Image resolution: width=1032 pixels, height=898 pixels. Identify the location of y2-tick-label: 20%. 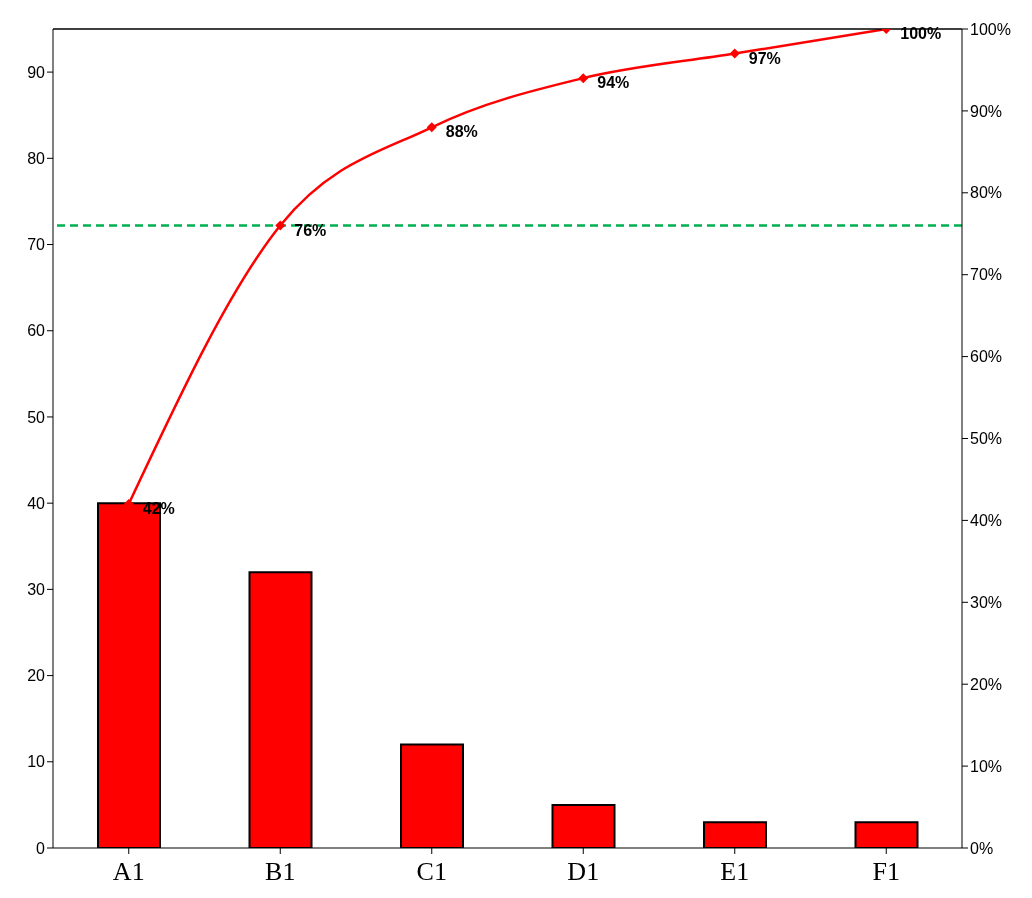
(986, 684).